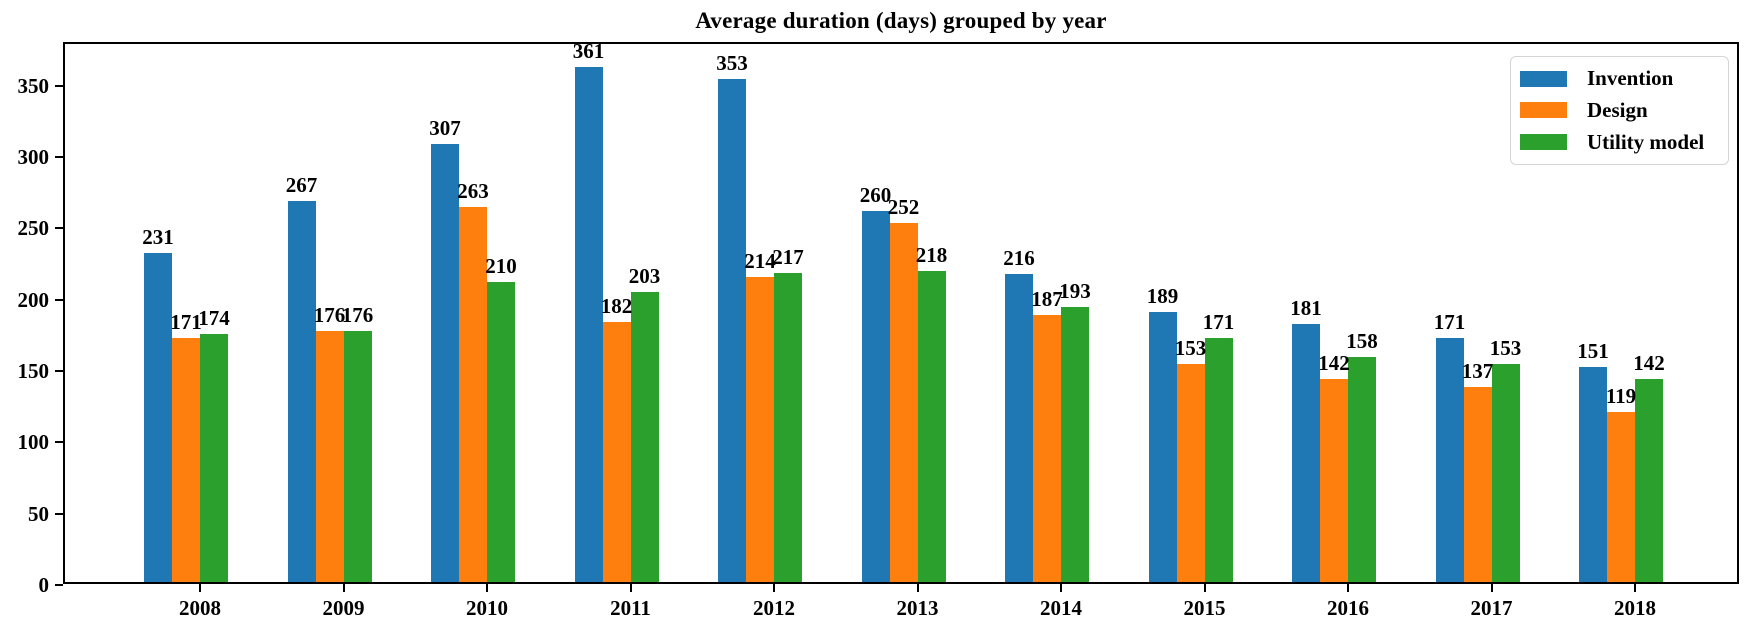 The width and height of the screenshot is (1756, 635). I want to click on bar-design-2016, so click(1334, 480).